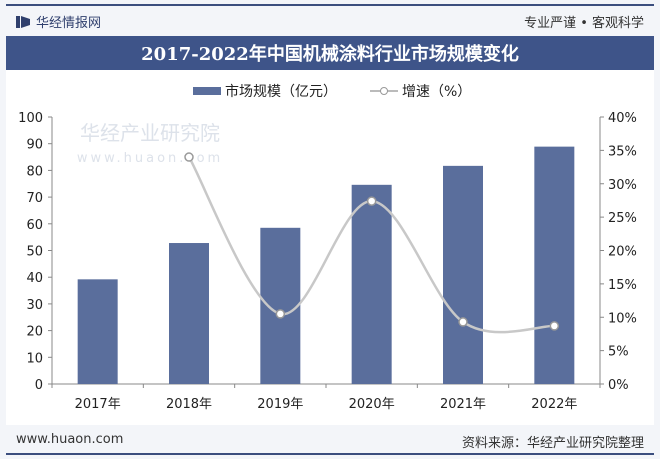 The width and height of the screenshot is (660, 459). What do you see at coordinates (34, 358) in the screenshot?
I see `left-tick-label: 10` at bounding box center [34, 358].